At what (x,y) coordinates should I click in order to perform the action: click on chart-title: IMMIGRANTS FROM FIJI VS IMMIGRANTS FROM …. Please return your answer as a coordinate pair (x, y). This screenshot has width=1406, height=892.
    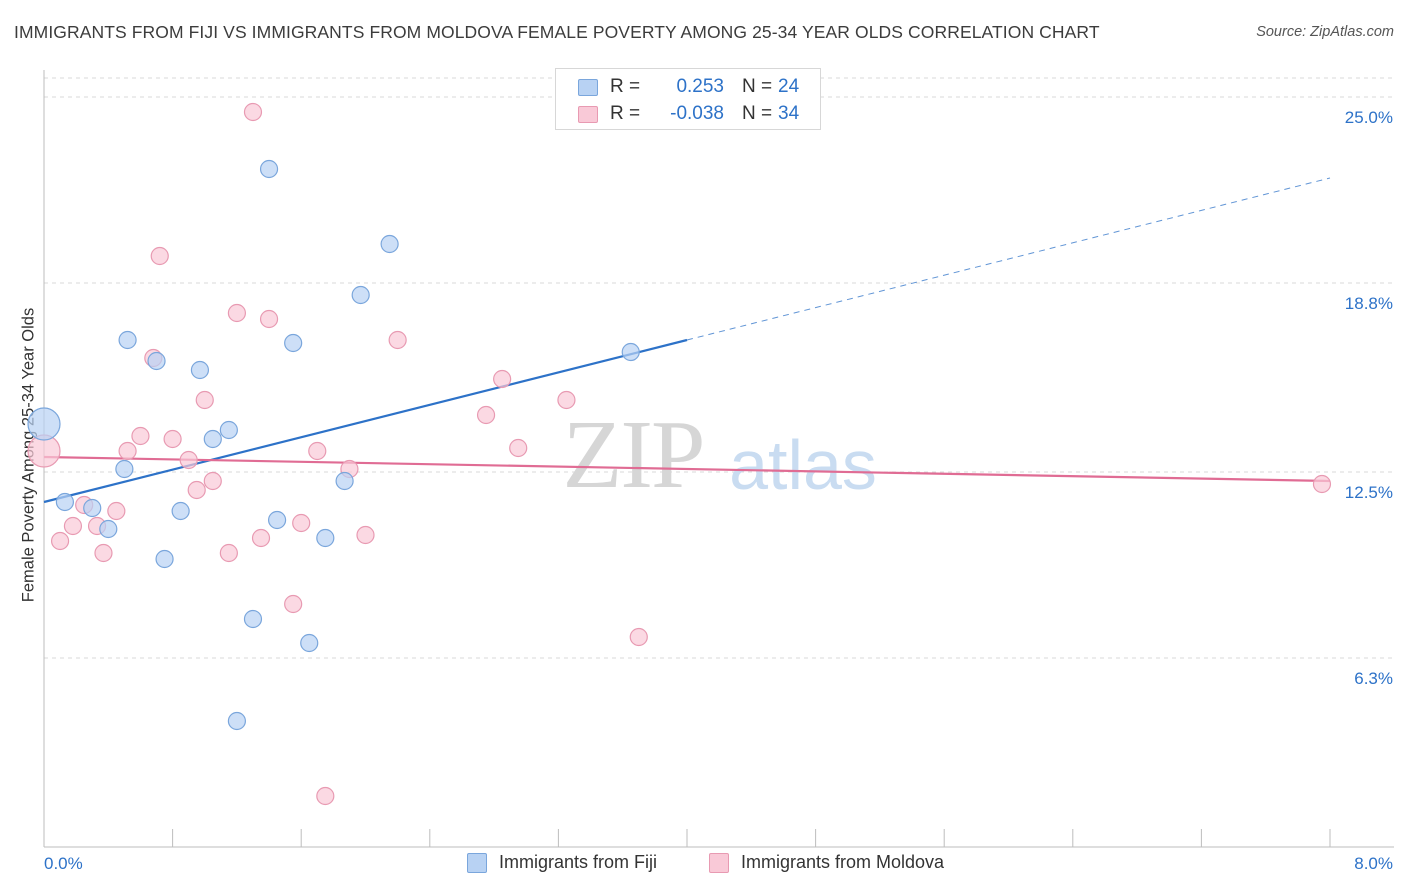
    Looking at the image, I should click on (557, 32).